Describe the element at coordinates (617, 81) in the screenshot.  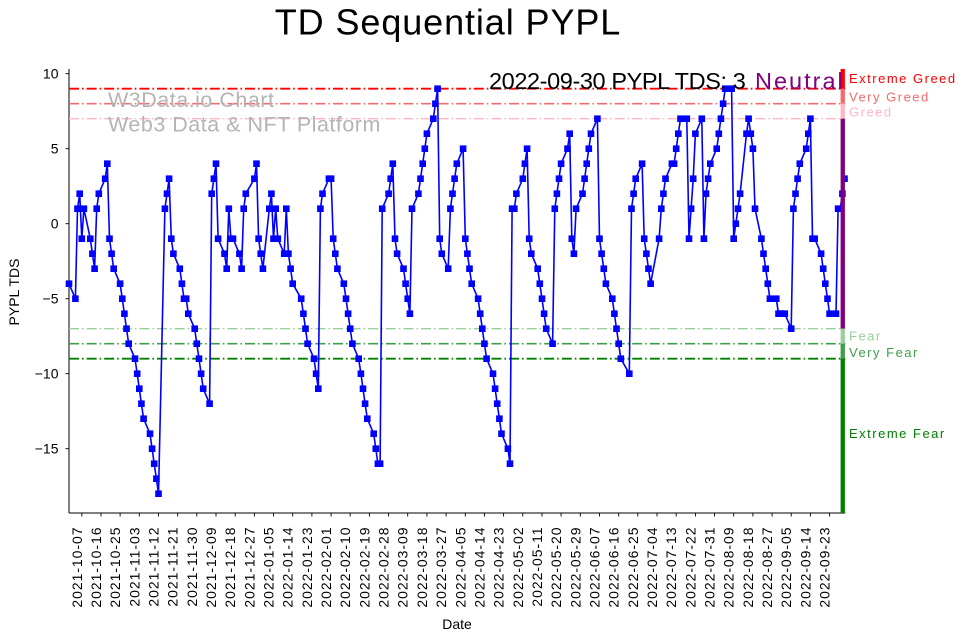
I see `svg-text: 2022-09-30 PYPL TDS: 3` at that location.